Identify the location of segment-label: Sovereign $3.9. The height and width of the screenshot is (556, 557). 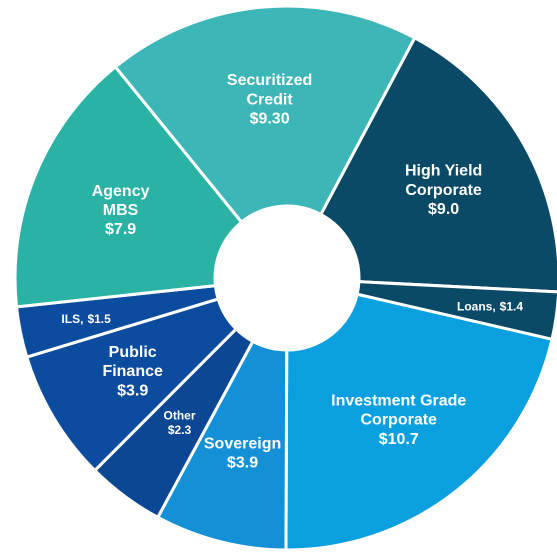
(242, 453).